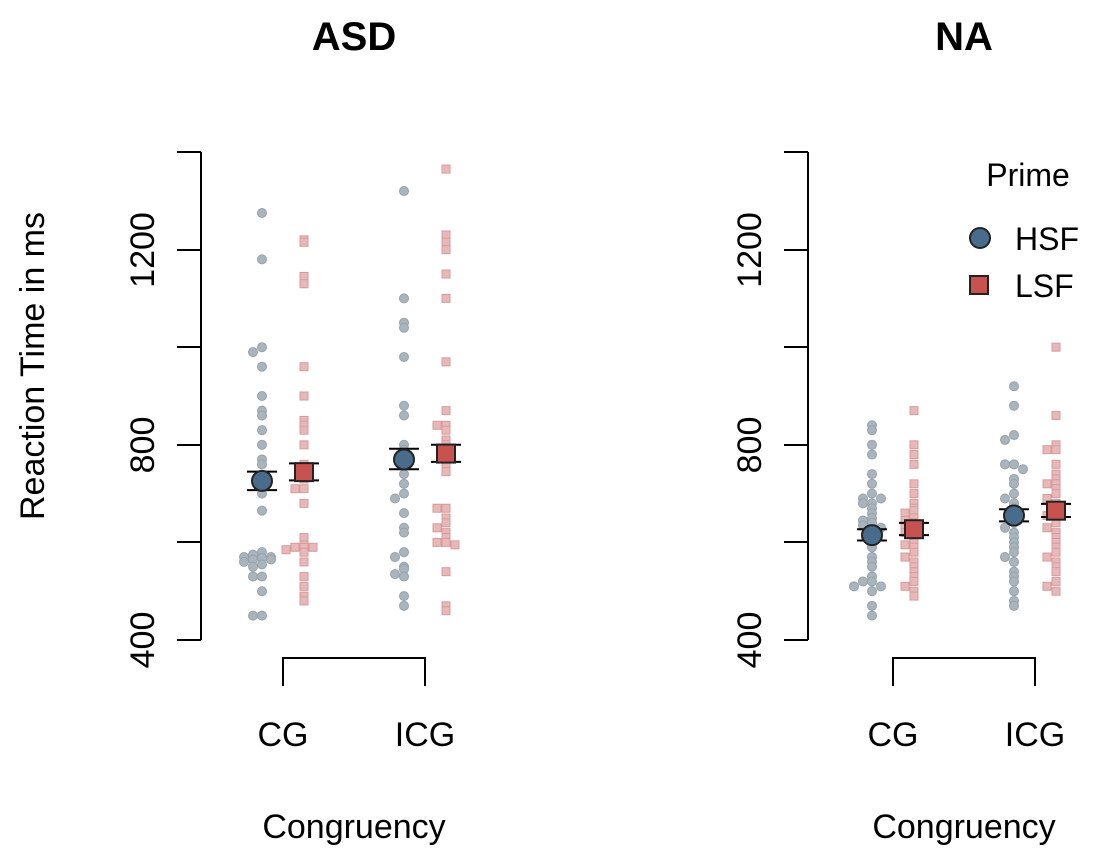  Describe the element at coordinates (964, 523) in the screenshot. I see `means-na` at that location.